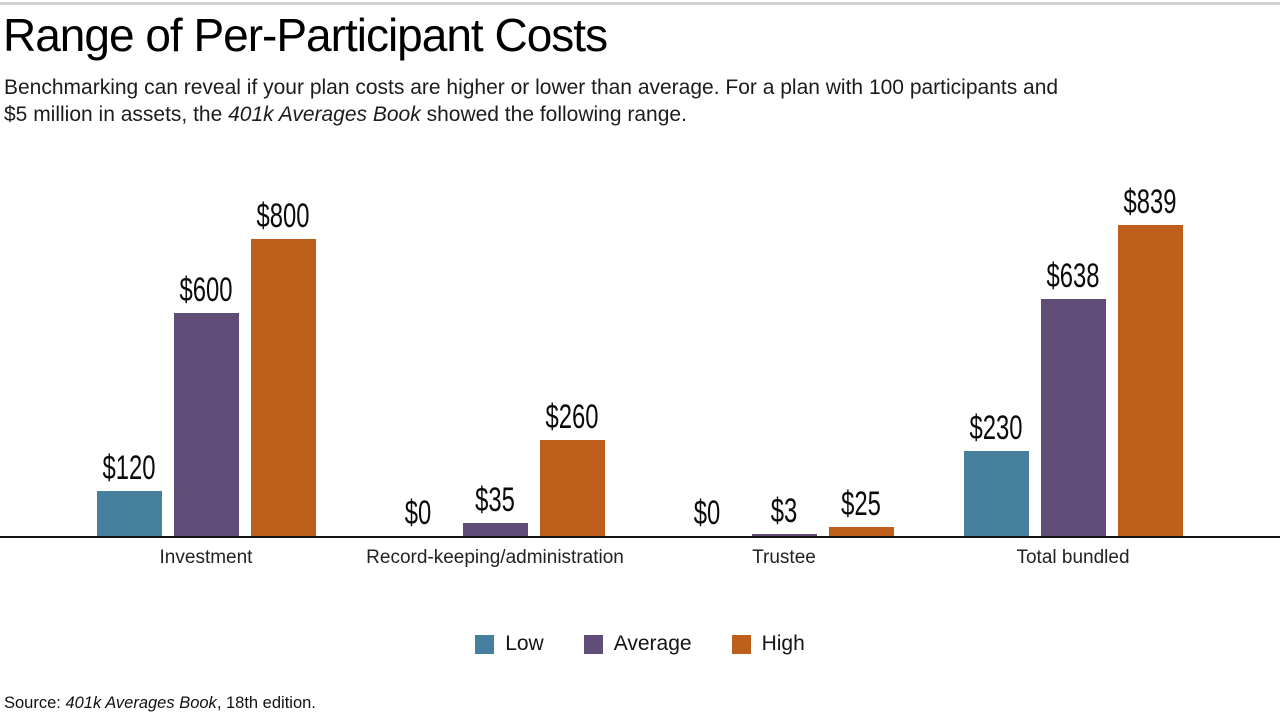 The width and height of the screenshot is (1280, 720). What do you see at coordinates (206, 557) in the screenshot?
I see `category-label-investment: Investment` at bounding box center [206, 557].